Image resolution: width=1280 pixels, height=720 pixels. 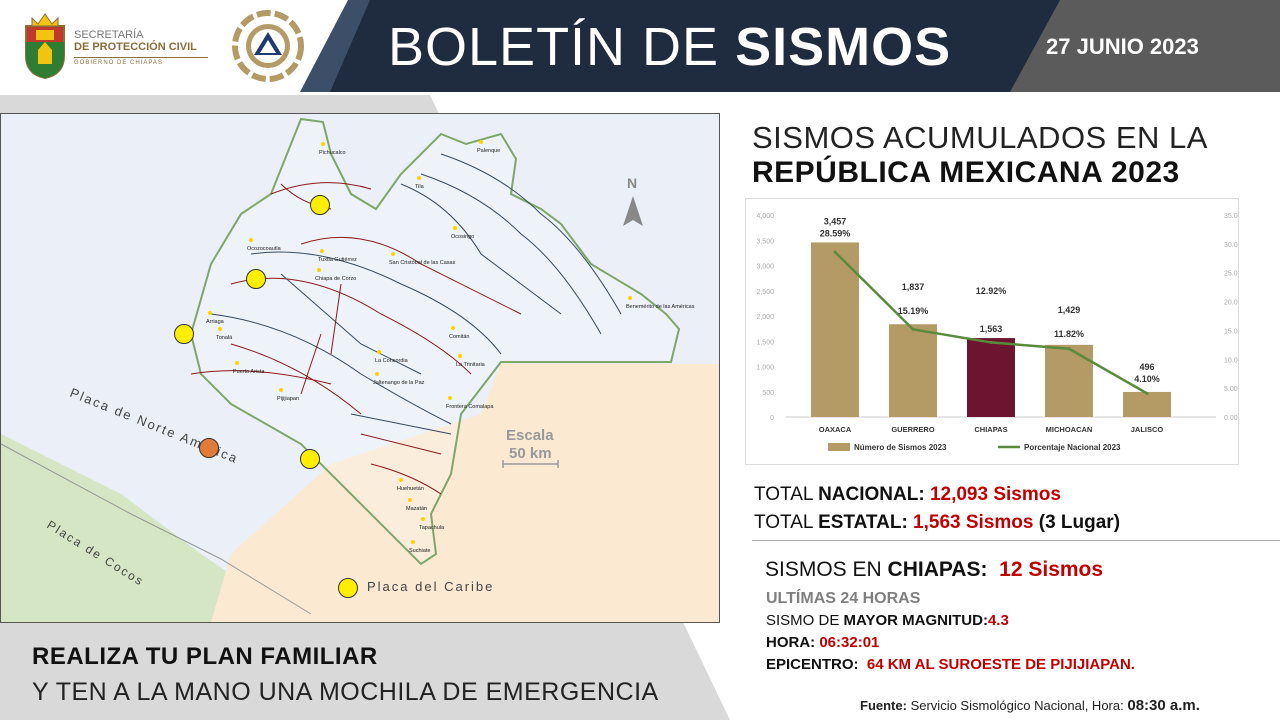 What do you see at coordinates (772, 418) in the screenshot?
I see `y-tick-label: 0` at bounding box center [772, 418].